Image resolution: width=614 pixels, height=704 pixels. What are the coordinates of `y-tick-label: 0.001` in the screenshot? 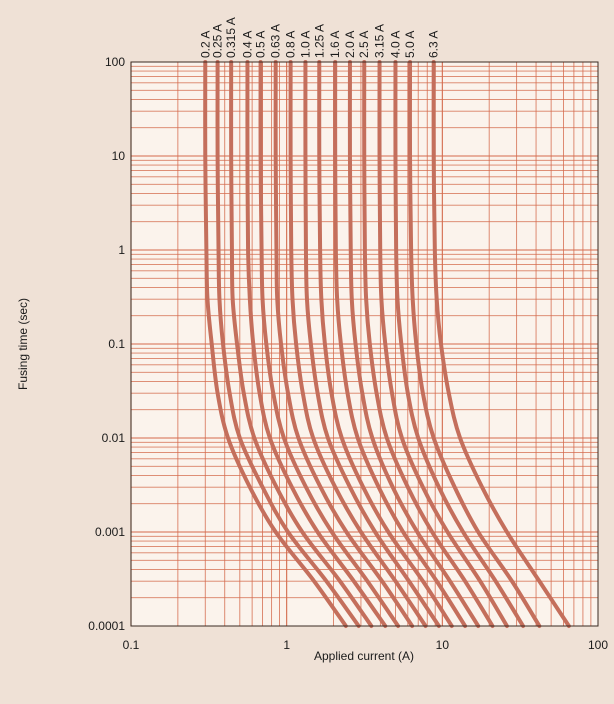 It's located at (110, 532).